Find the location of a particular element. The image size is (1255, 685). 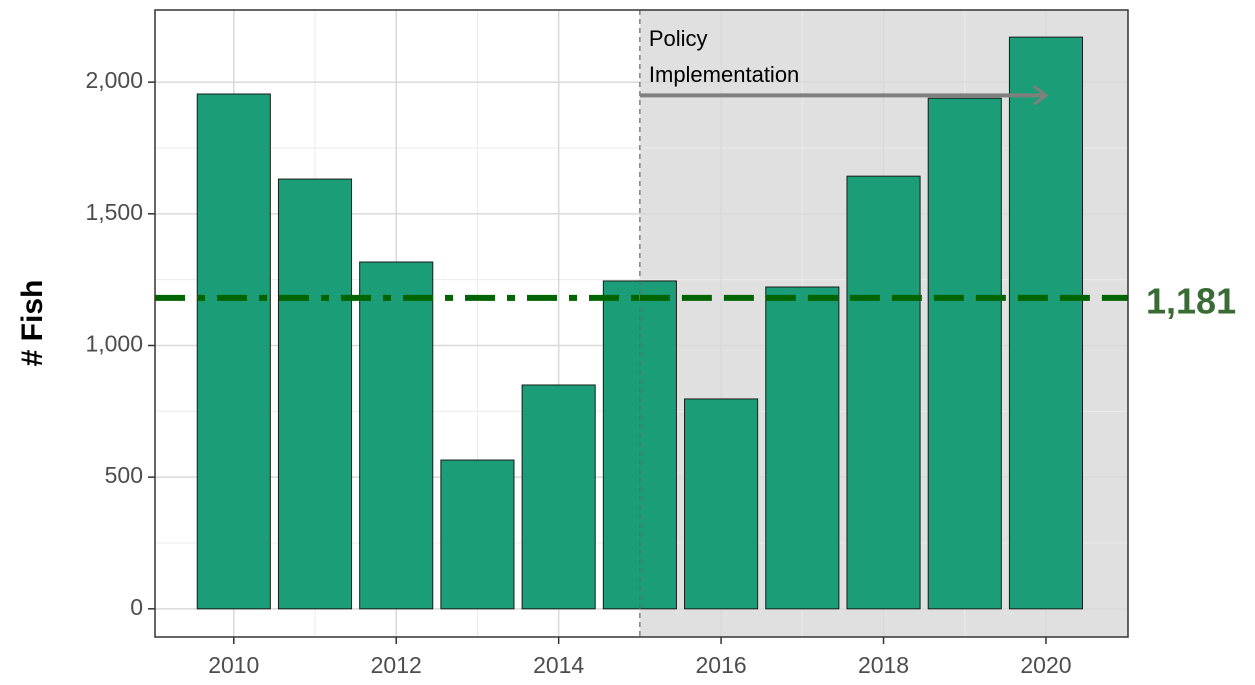

y-tick-label: 1,500 is located at coordinates (114, 212).